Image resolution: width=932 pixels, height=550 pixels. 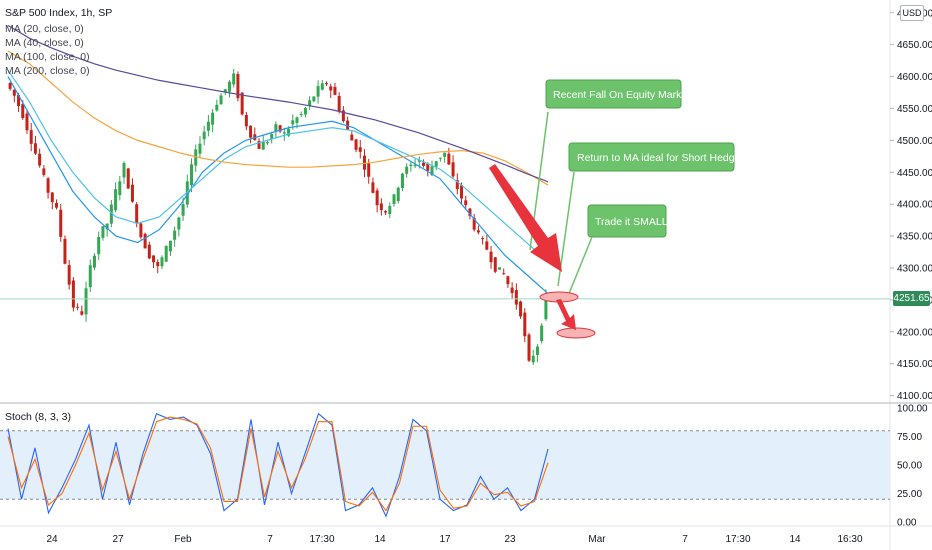 What do you see at coordinates (38, 417) in the screenshot?
I see `stoch-title: Stoch (8, 3, 3)` at bounding box center [38, 417].